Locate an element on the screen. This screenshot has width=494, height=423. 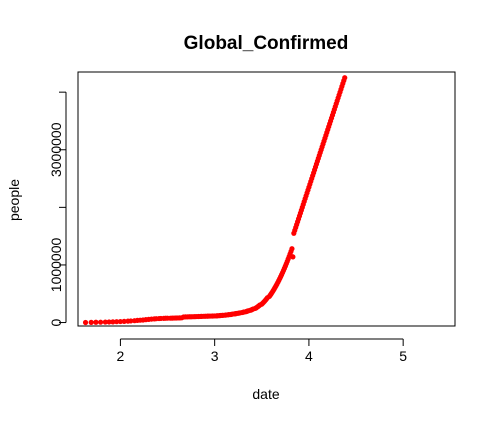
y-axis-label: people is located at coordinates (14, 200).